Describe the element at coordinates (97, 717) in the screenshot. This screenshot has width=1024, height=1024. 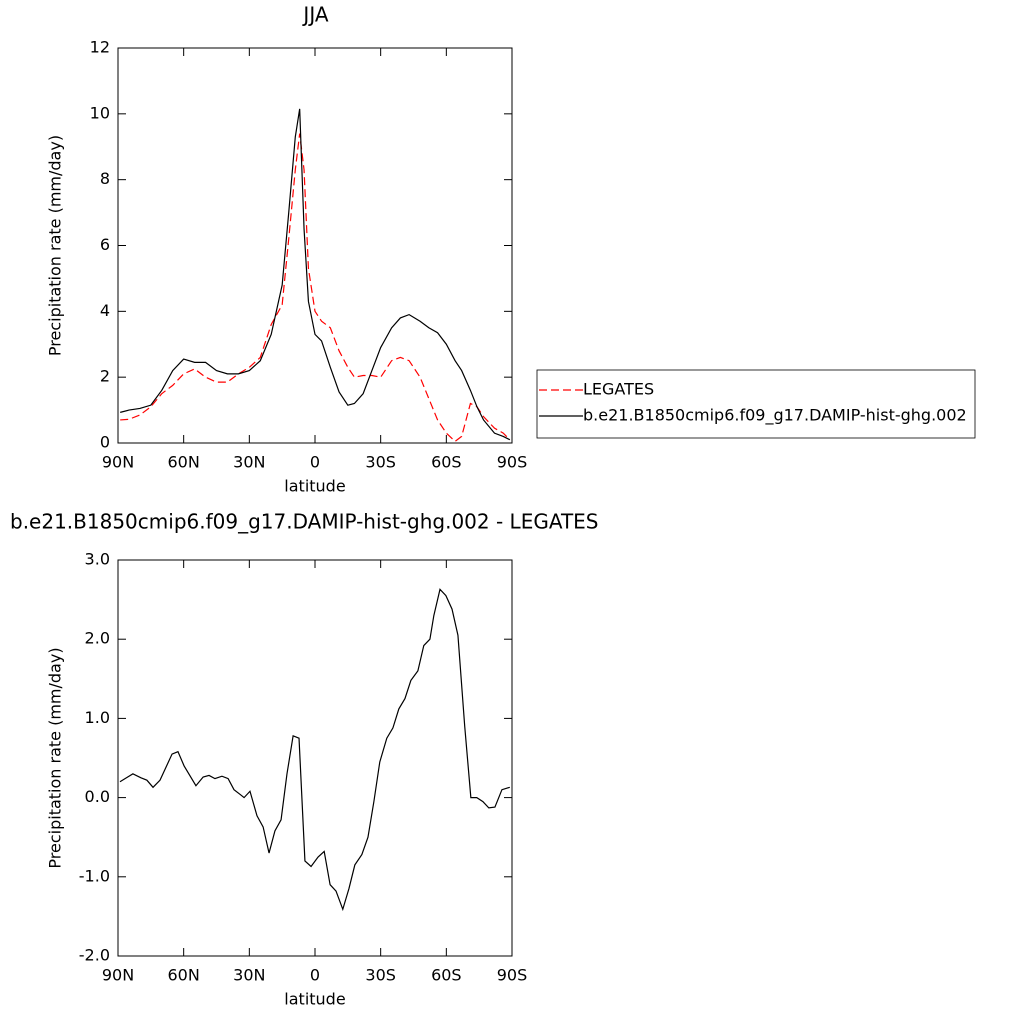
I see `y-tick-label: 1.0` at that location.